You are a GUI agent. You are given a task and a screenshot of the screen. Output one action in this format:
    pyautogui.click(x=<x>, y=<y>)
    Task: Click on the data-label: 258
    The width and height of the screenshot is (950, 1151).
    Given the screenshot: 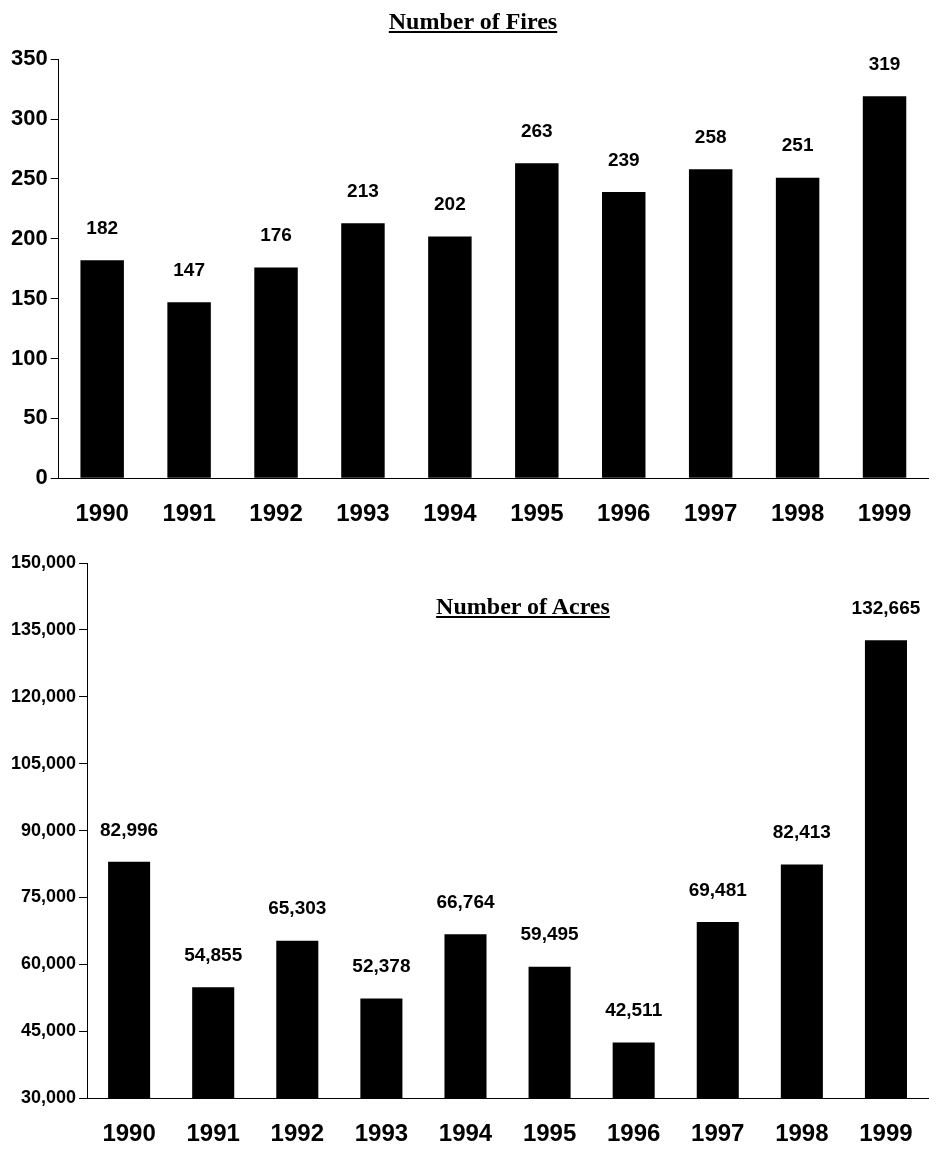 What is the action you would take?
    pyautogui.click(x=710, y=137)
    